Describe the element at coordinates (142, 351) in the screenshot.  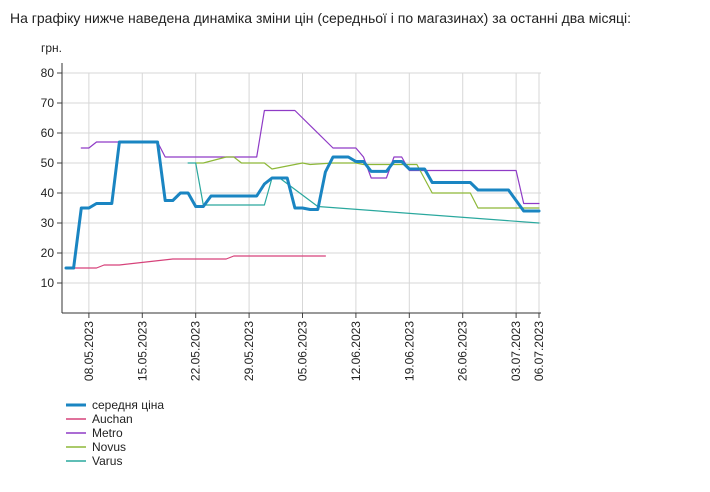
I see `x-tick-label: 15.05.2023` at that location.